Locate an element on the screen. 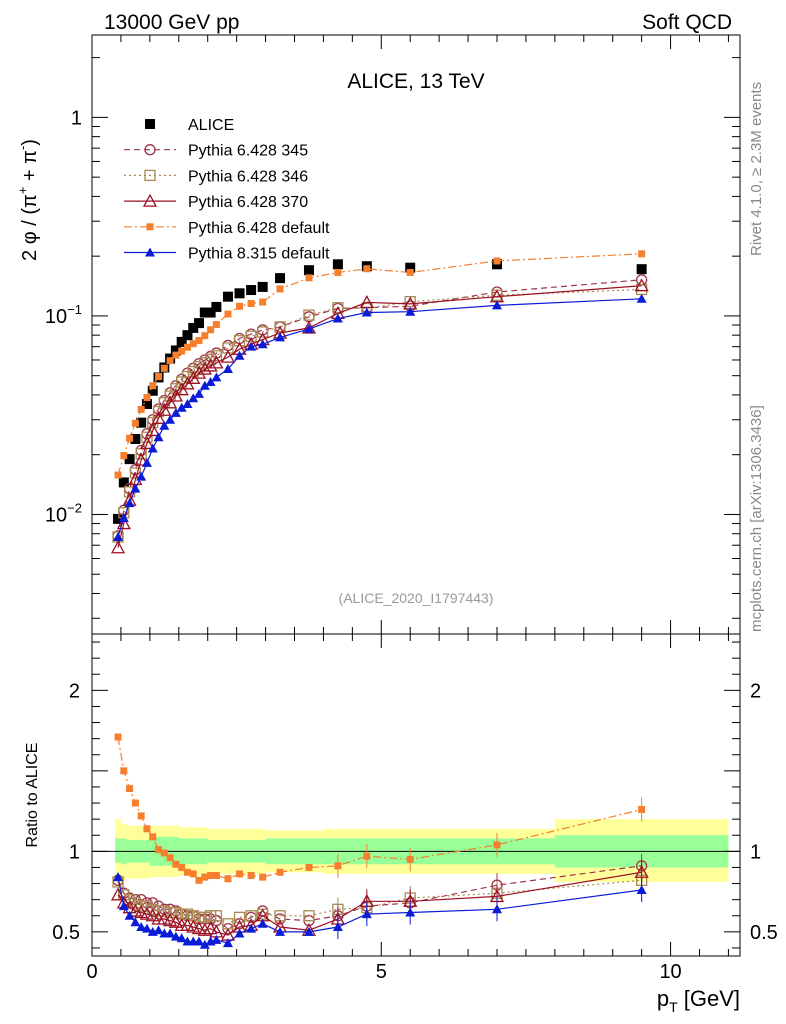 This screenshot has width=786, height=1024. main-y-tick-labels: 10−210−11 is located at coordinates (63, 316).